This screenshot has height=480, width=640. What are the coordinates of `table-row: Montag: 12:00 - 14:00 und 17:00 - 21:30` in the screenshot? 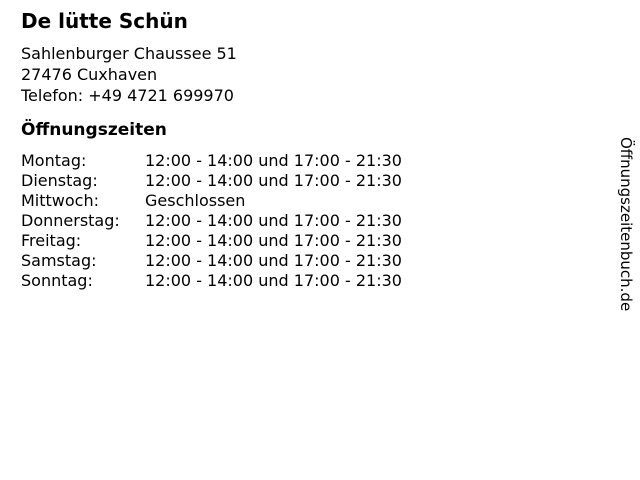 It's located at (211, 161).